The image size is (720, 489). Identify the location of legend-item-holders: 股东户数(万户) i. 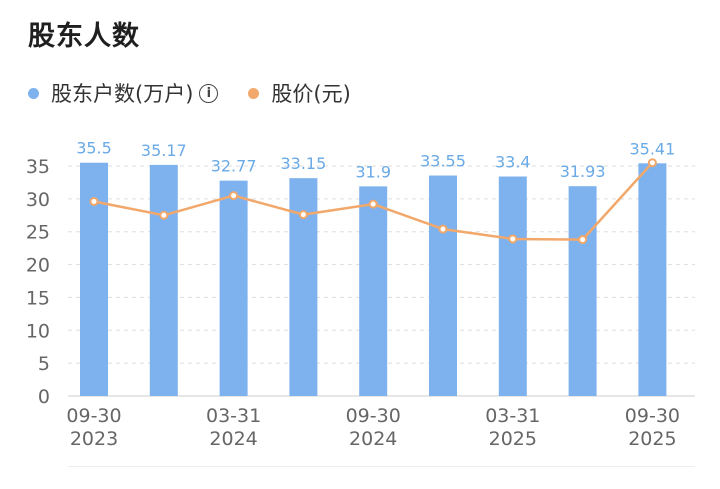
(123, 93).